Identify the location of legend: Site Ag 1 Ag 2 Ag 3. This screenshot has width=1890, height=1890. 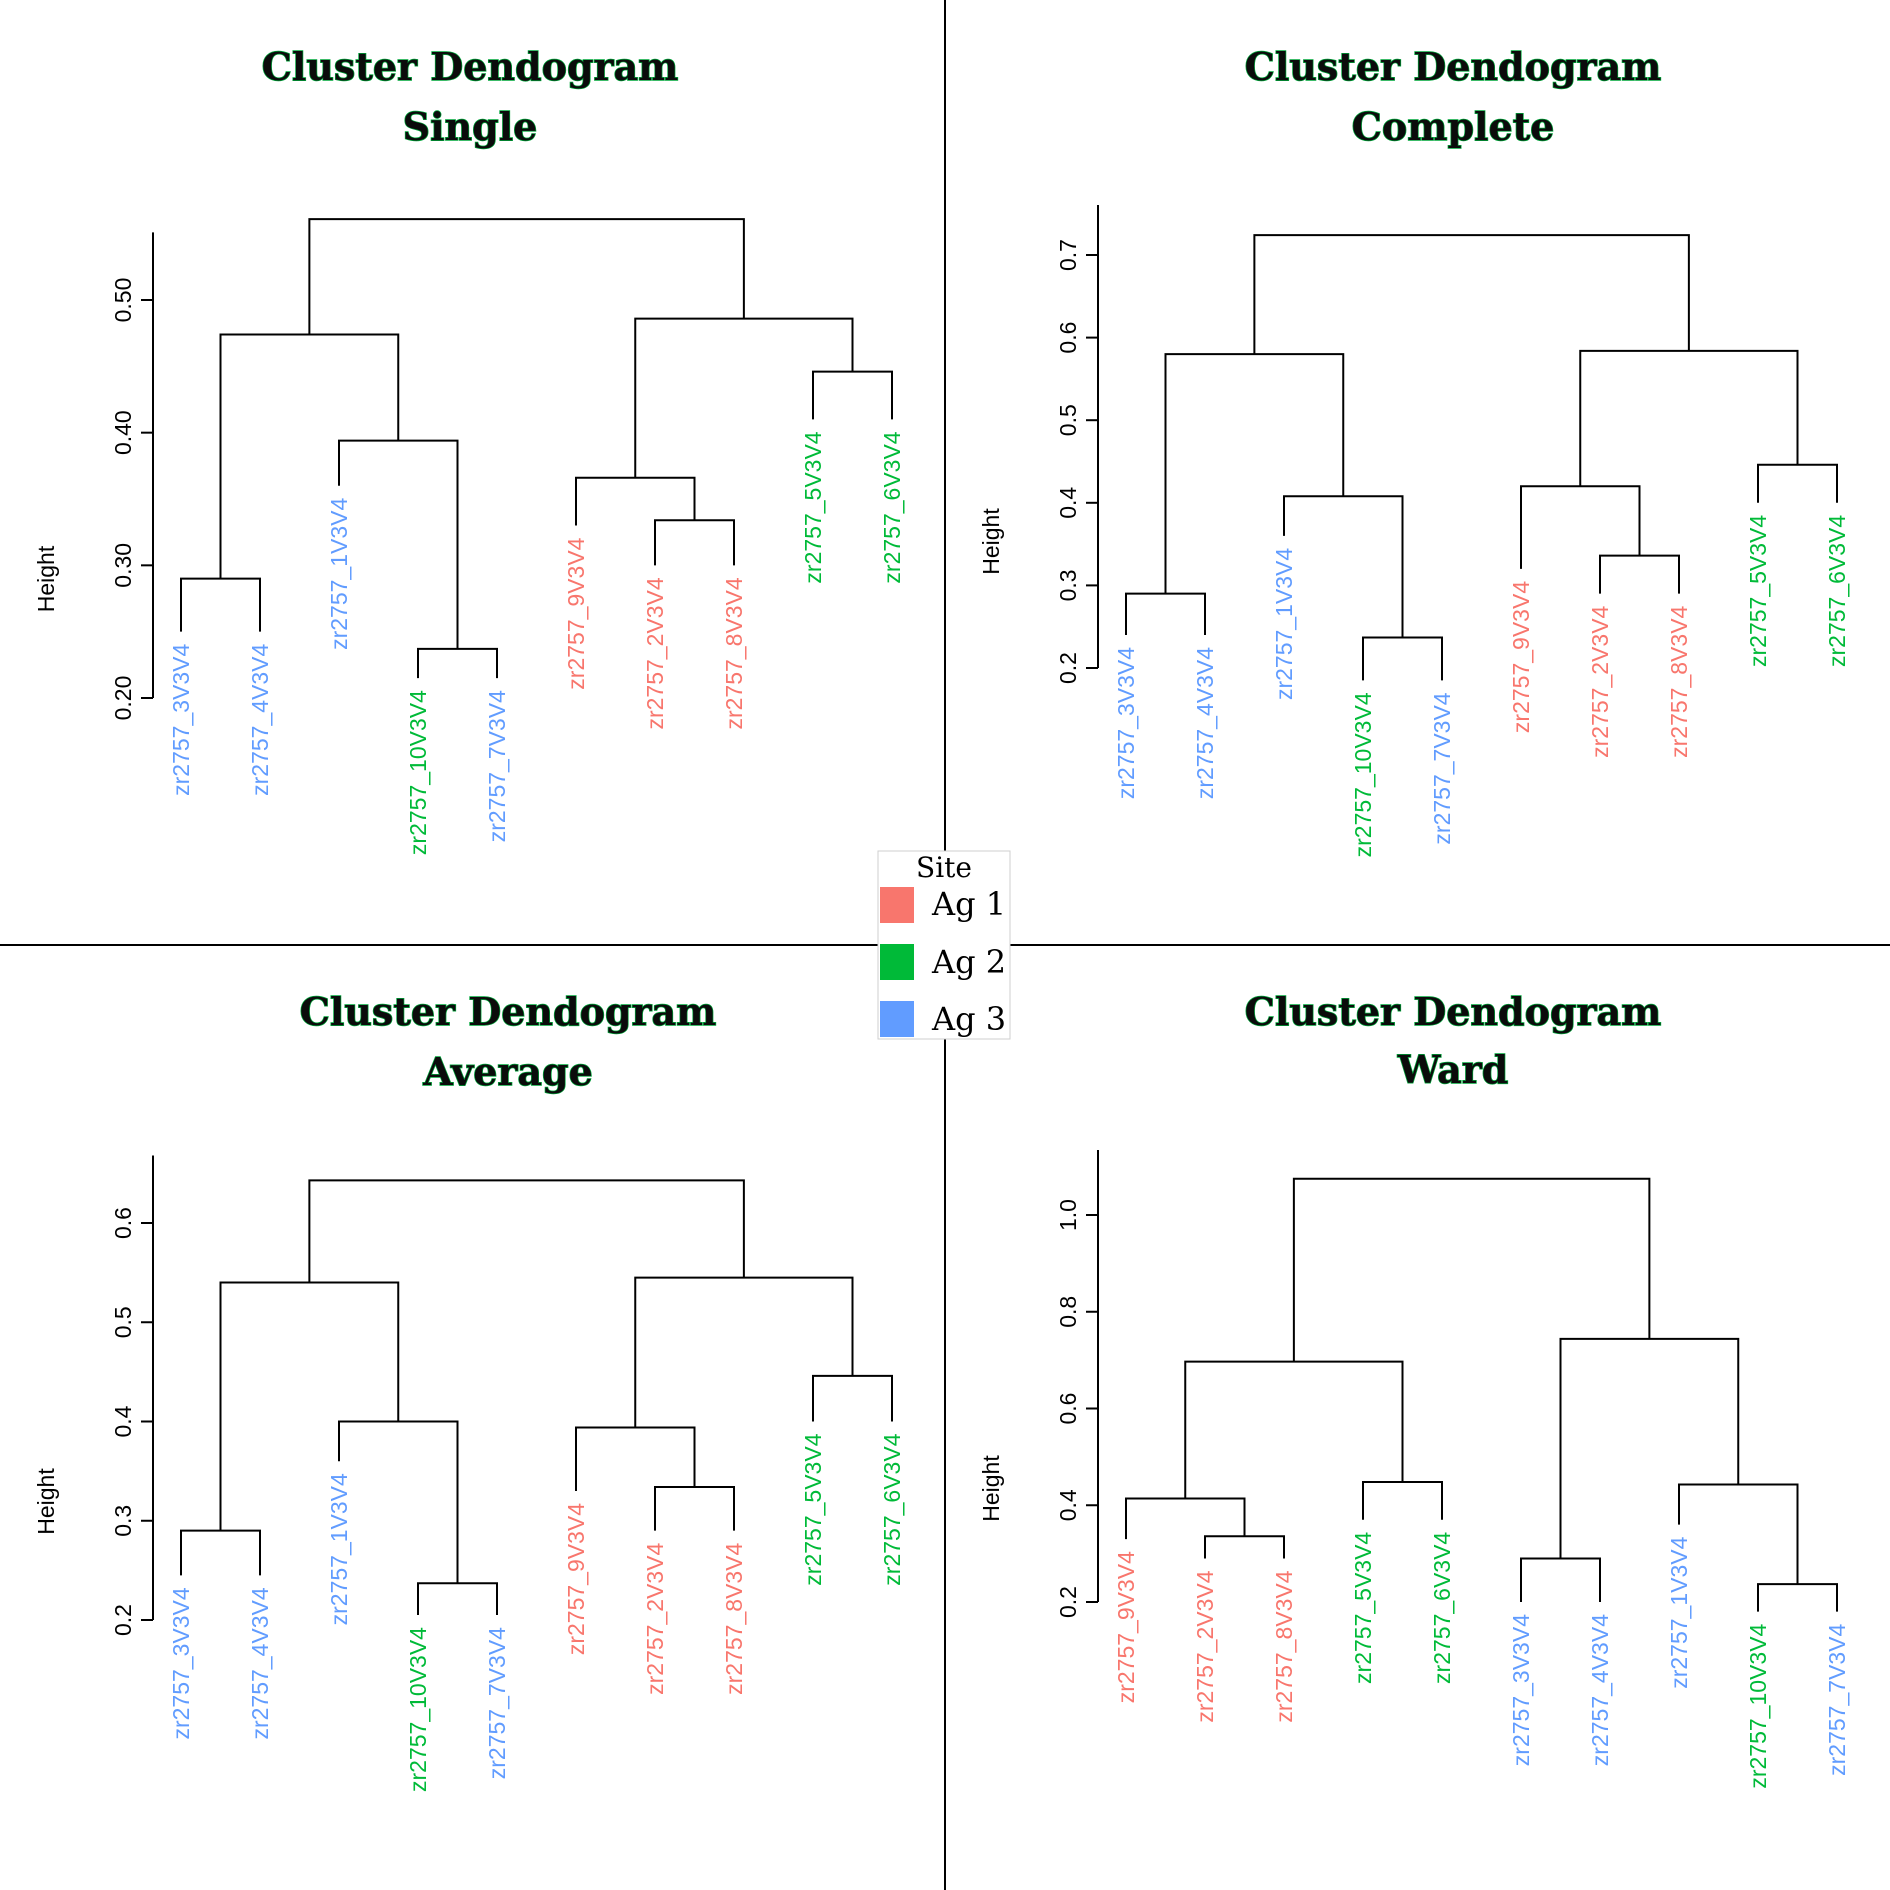
(944, 945).